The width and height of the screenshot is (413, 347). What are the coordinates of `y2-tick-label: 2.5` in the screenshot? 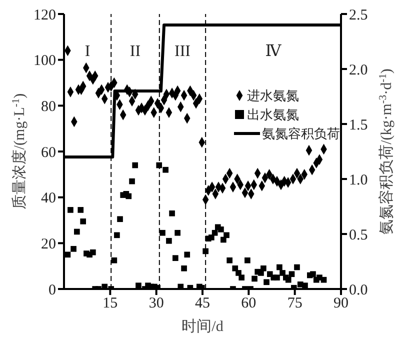 It's located at (358, 15).